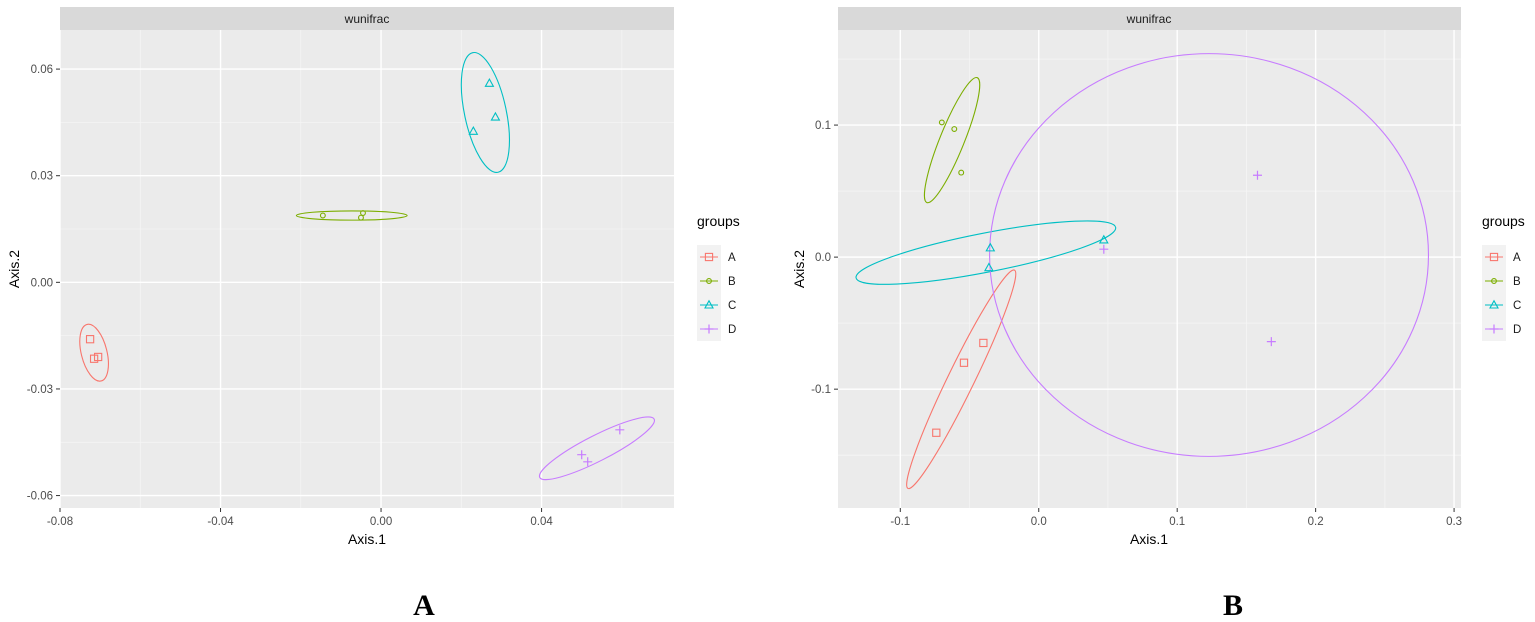  I want to click on panel-a-x-tick-label: -0.08, so click(60, 522).